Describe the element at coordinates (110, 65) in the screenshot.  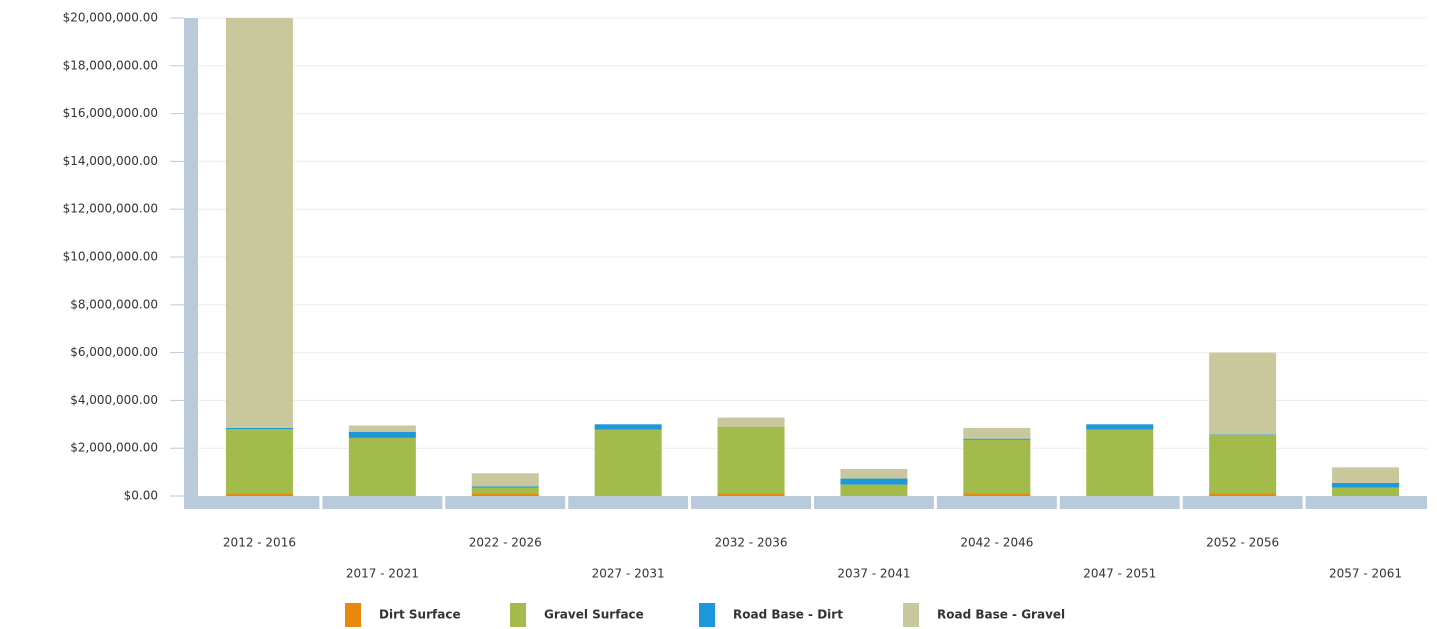
I see `y-tick-label: $18,000,000.00` at that location.